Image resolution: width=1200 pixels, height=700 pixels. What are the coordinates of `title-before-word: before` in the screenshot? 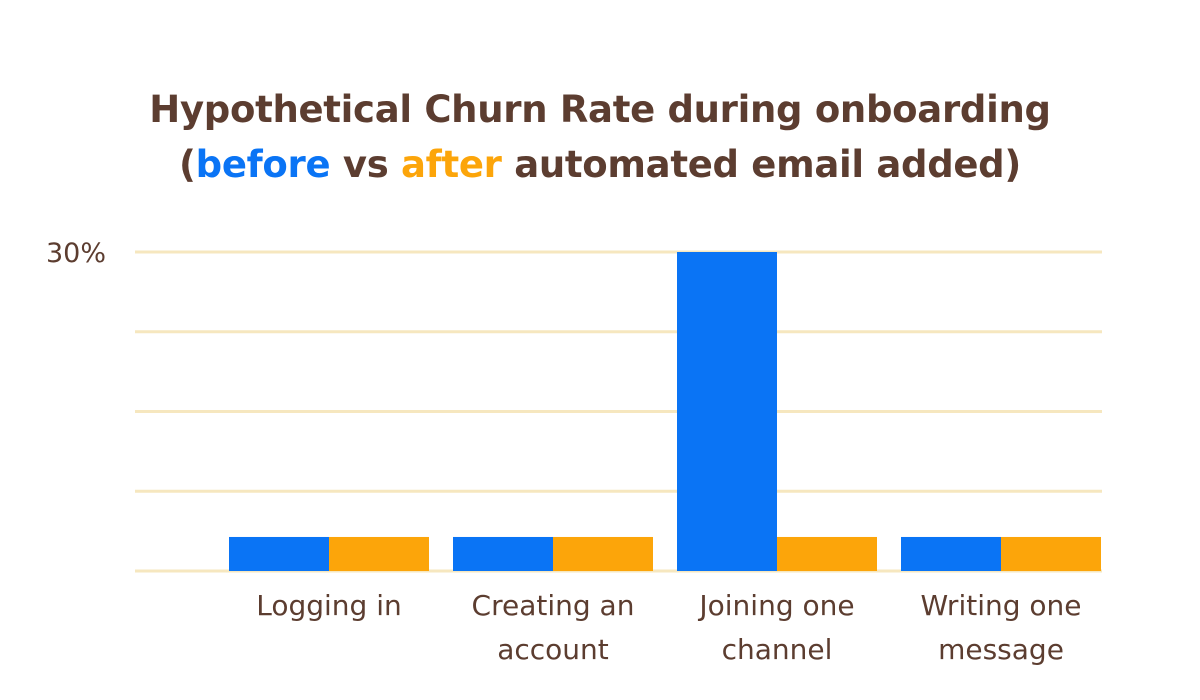 It's located at (263, 164).